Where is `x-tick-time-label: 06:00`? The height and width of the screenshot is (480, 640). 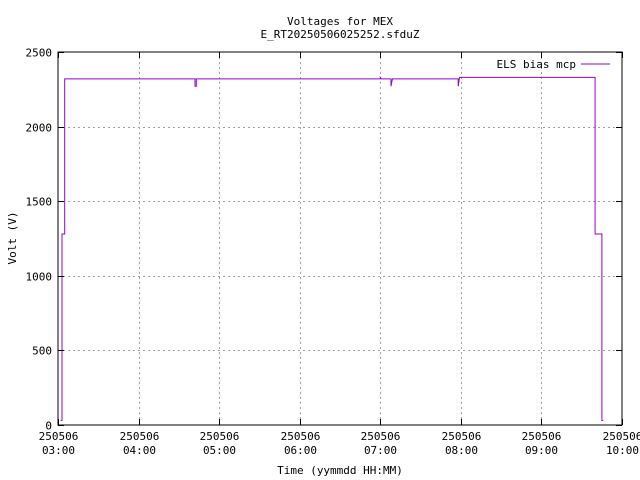 x-tick-time-label: 06:00 is located at coordinates (300, 450).